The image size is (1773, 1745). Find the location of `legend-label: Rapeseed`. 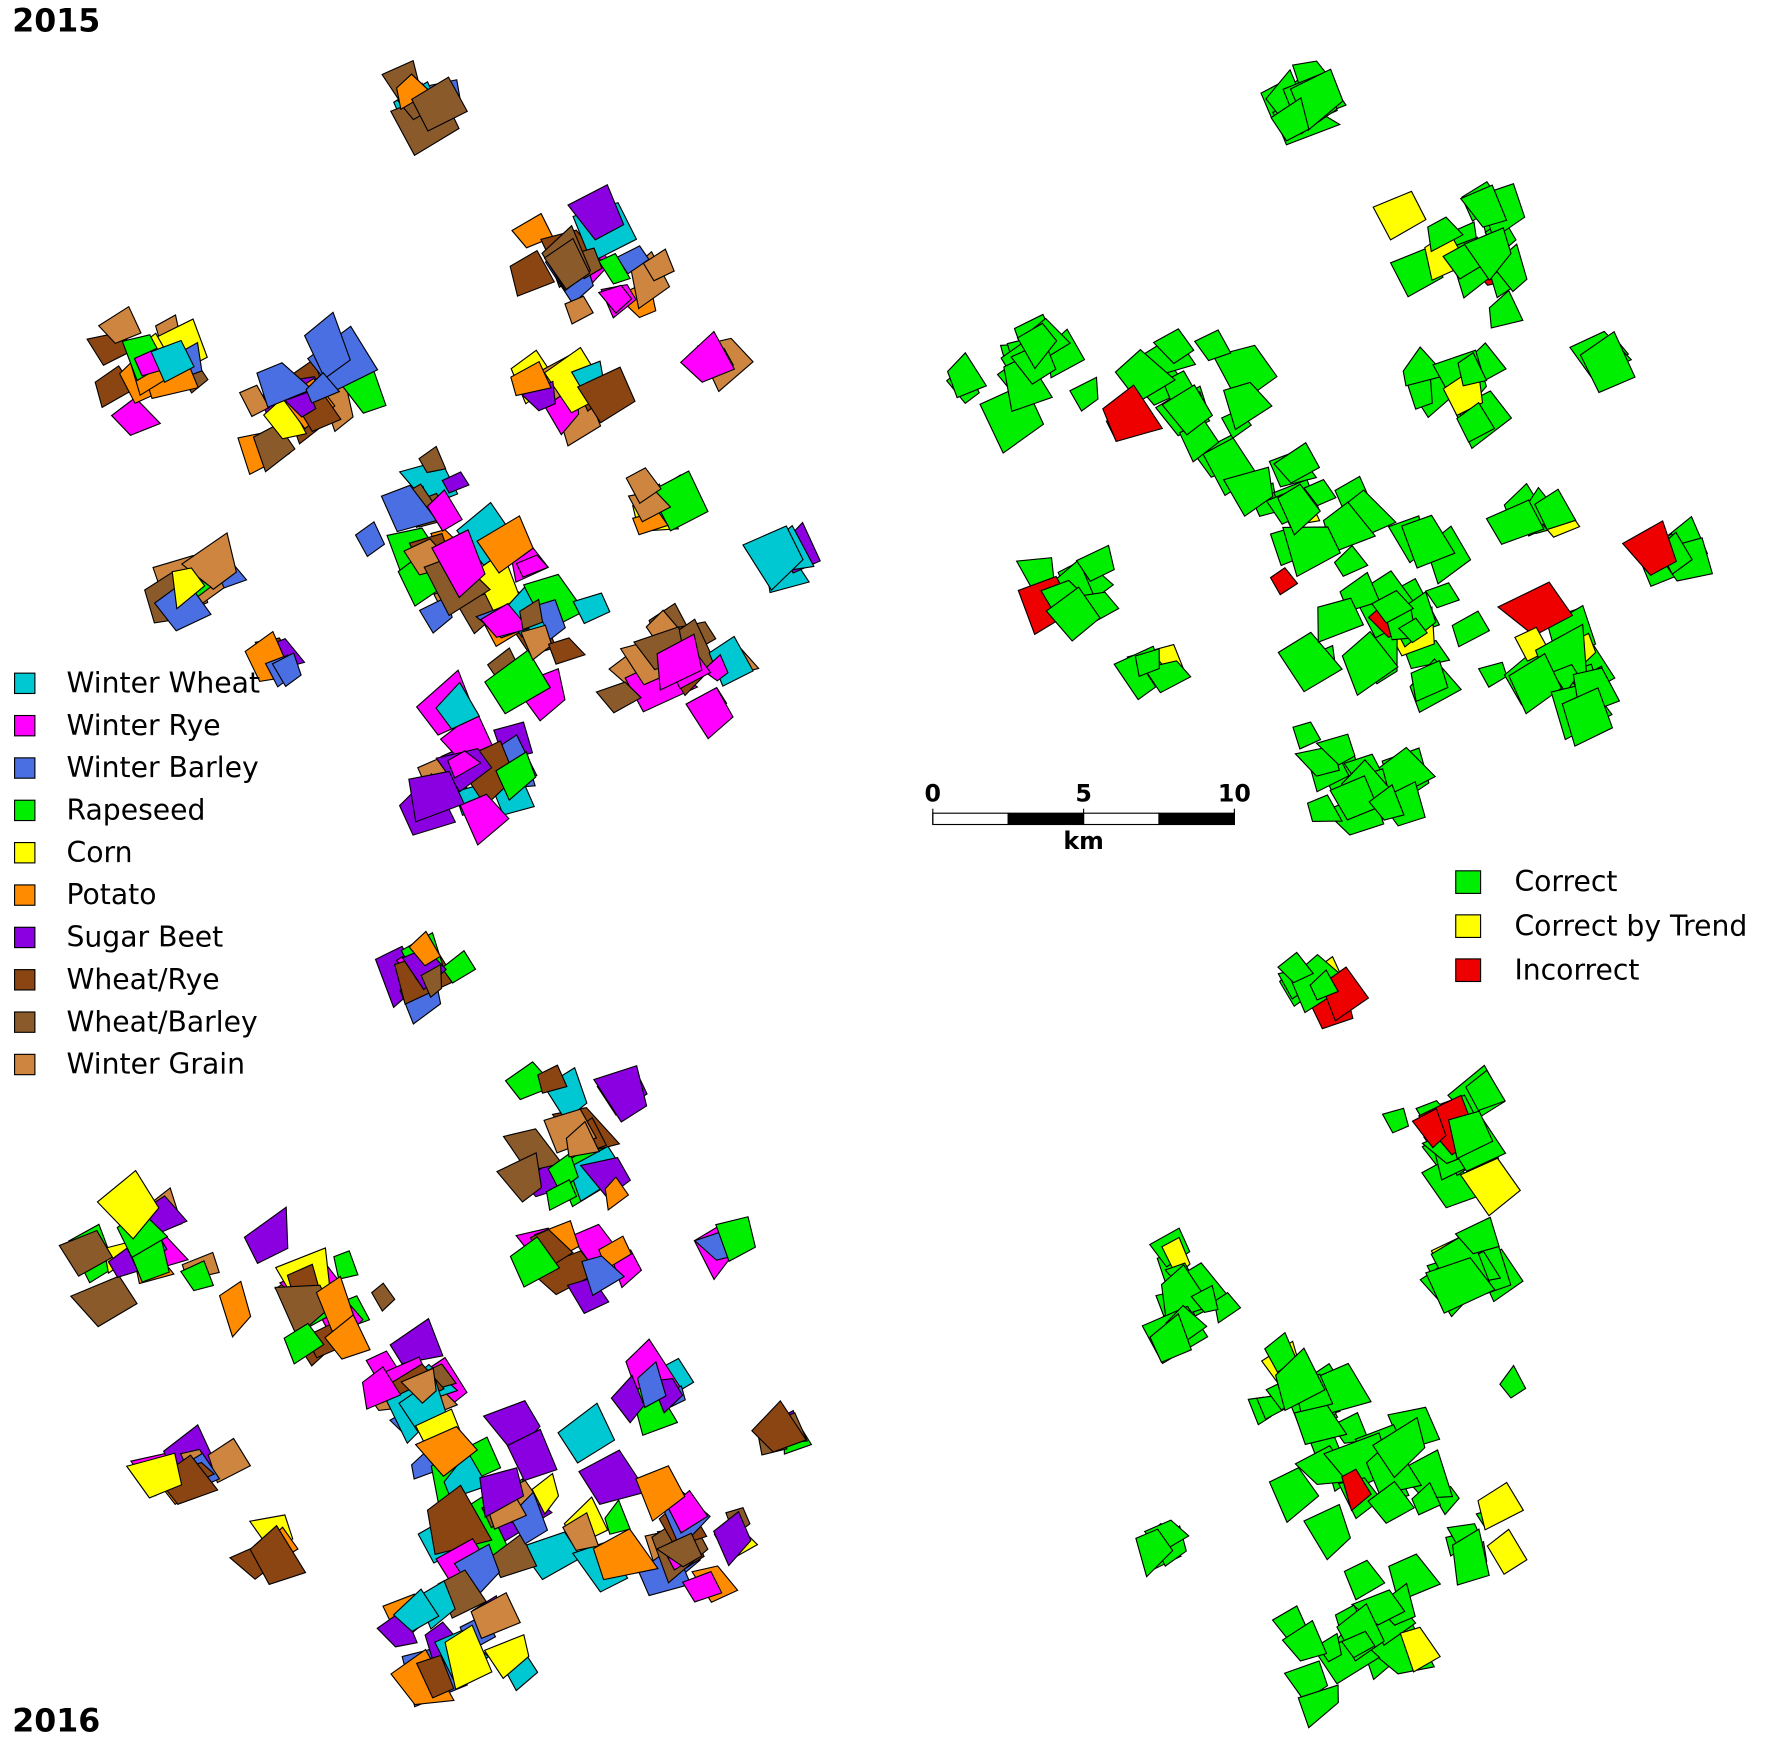

legend-label: Rapeseed is located at coordinates (136, 810).